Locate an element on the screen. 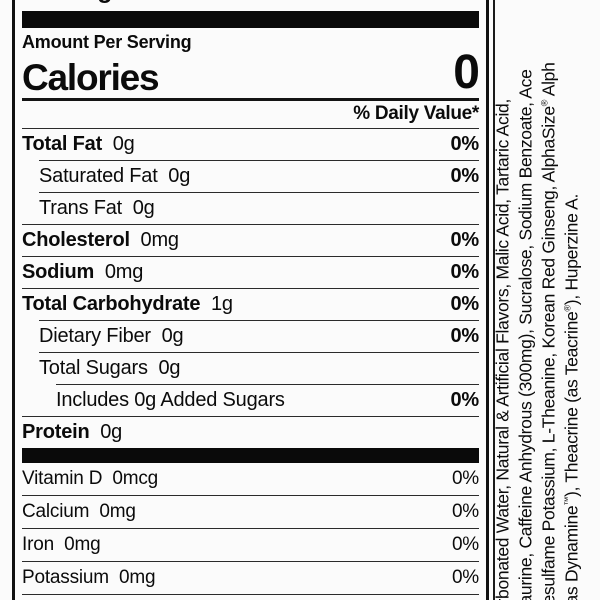 Image resolution: width=600 pixels, height=600 pixels. amount-per-serving-label: Amount Per Serving is located at coordinates (107, 42).